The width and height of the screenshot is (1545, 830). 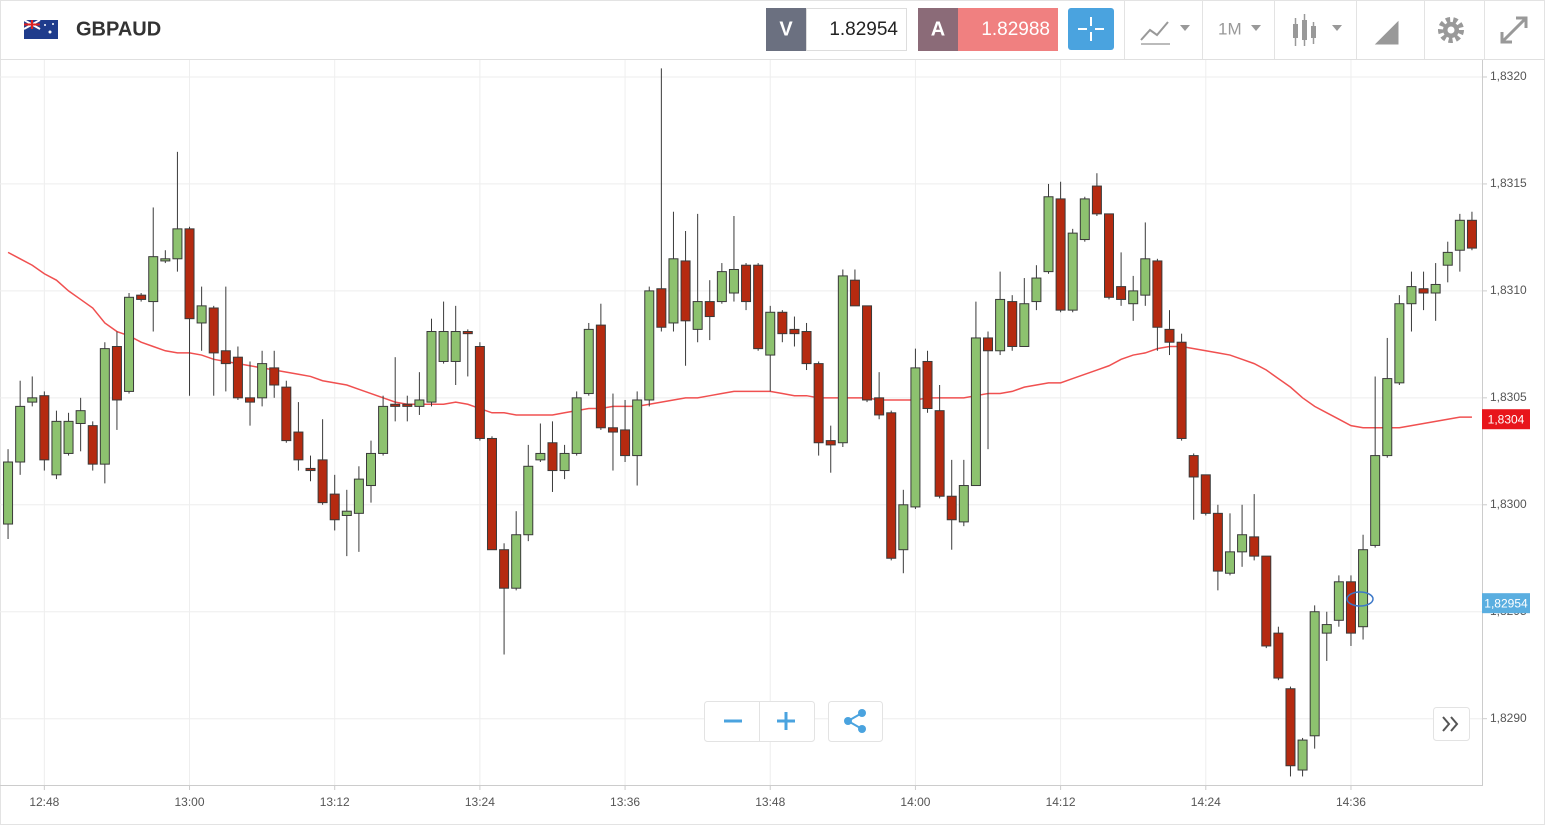 I want to click on x-tick-label: 13:00, so click(x=190, y=802).